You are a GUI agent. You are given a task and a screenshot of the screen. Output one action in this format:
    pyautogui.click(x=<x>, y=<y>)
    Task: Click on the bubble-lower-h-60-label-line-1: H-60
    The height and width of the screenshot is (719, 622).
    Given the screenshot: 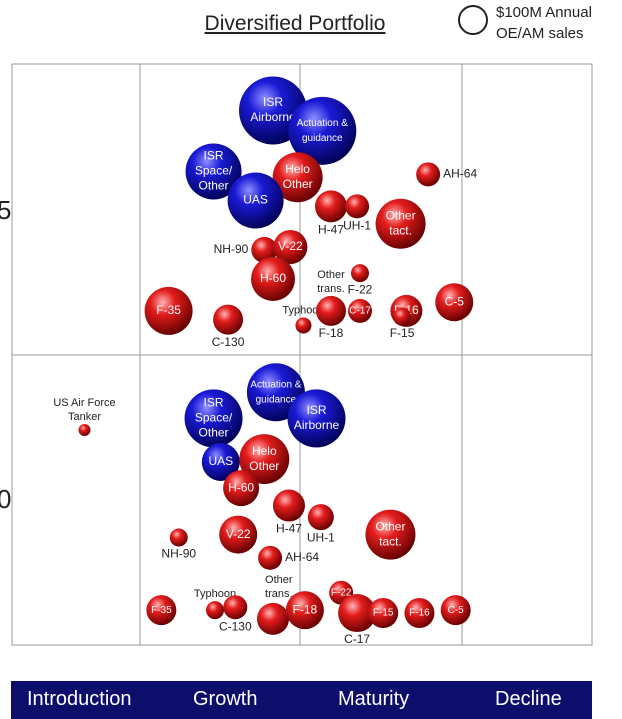 What is the action you would take?
    pyautogui.click(x=241, y=487)
    